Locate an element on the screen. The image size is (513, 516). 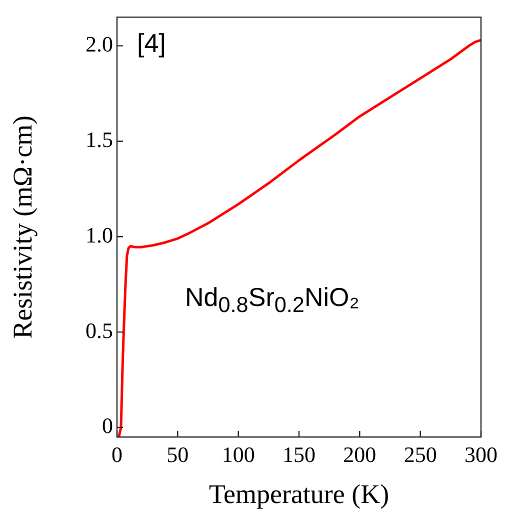
y-tick-label: 0.5 is located at coordinates (99, 330).